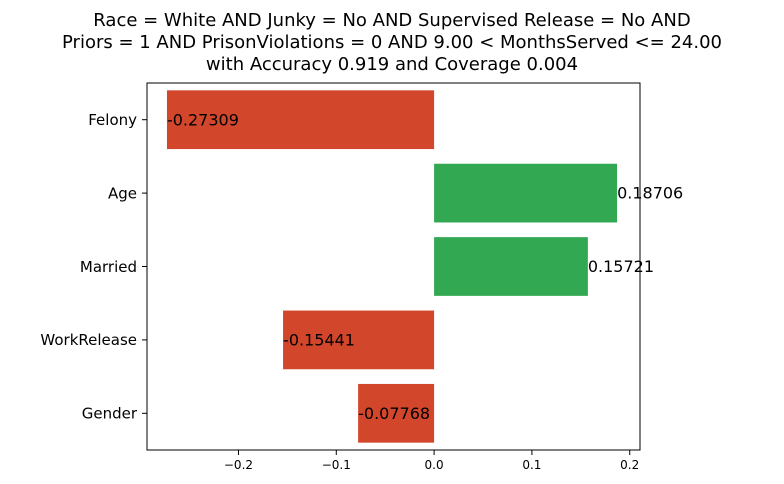 The height and width of the screenshot is (484, 784). Describe the element at coordinates (203, 119) in the screenshot. I see `data-label-felony: -0.27309` at that location.